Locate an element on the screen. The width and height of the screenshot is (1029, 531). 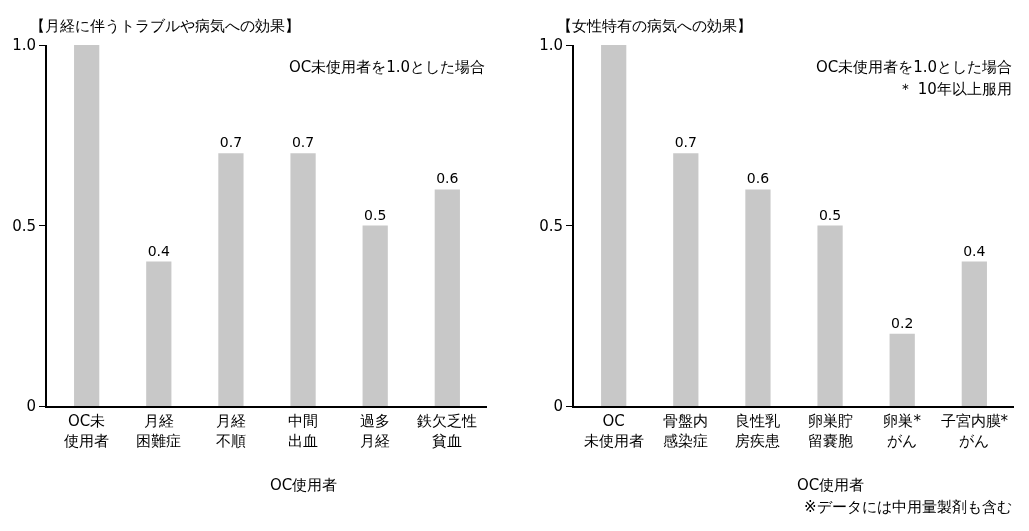
x-tick-label: 卵巣貯留嚢胞 is located at coordinates (830, 431).